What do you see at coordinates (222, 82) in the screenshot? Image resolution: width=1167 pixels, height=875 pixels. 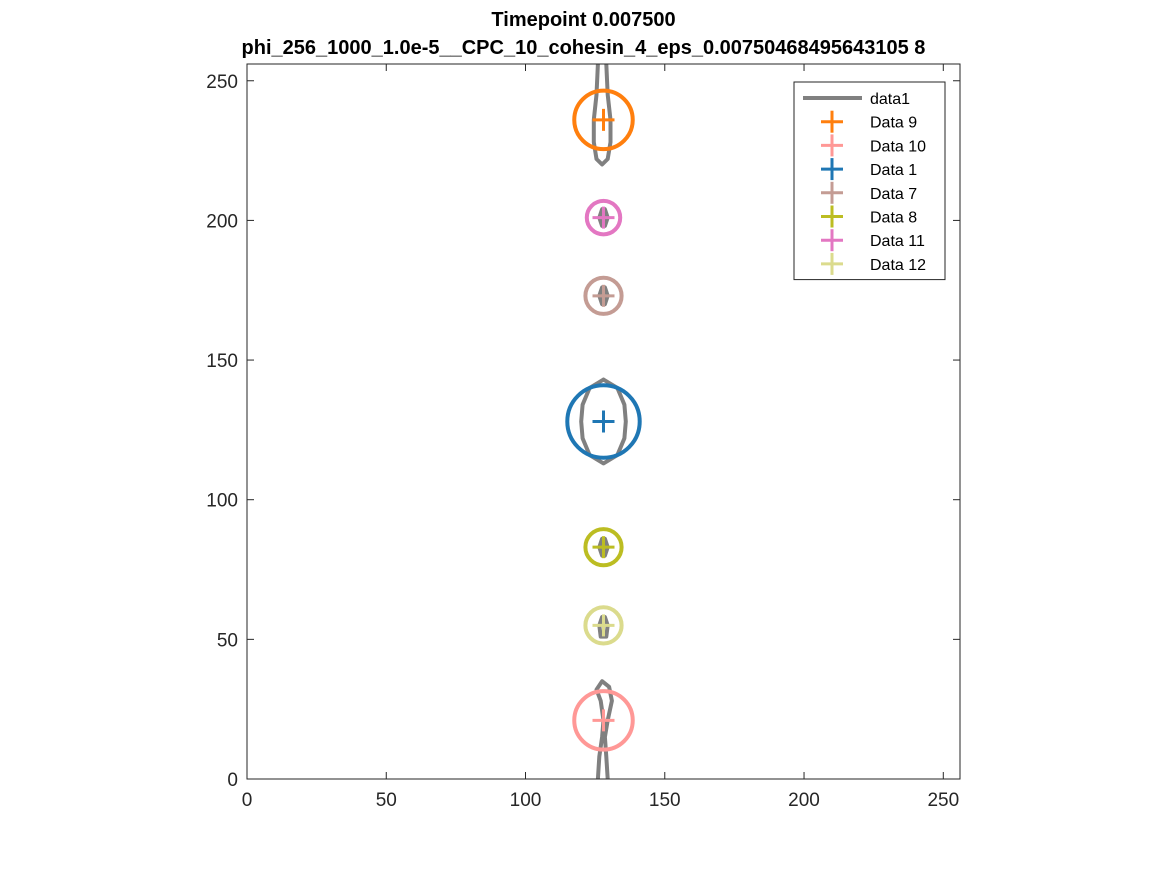 I see `y-tick-label-250: 250` at bounding box center [222, 82].